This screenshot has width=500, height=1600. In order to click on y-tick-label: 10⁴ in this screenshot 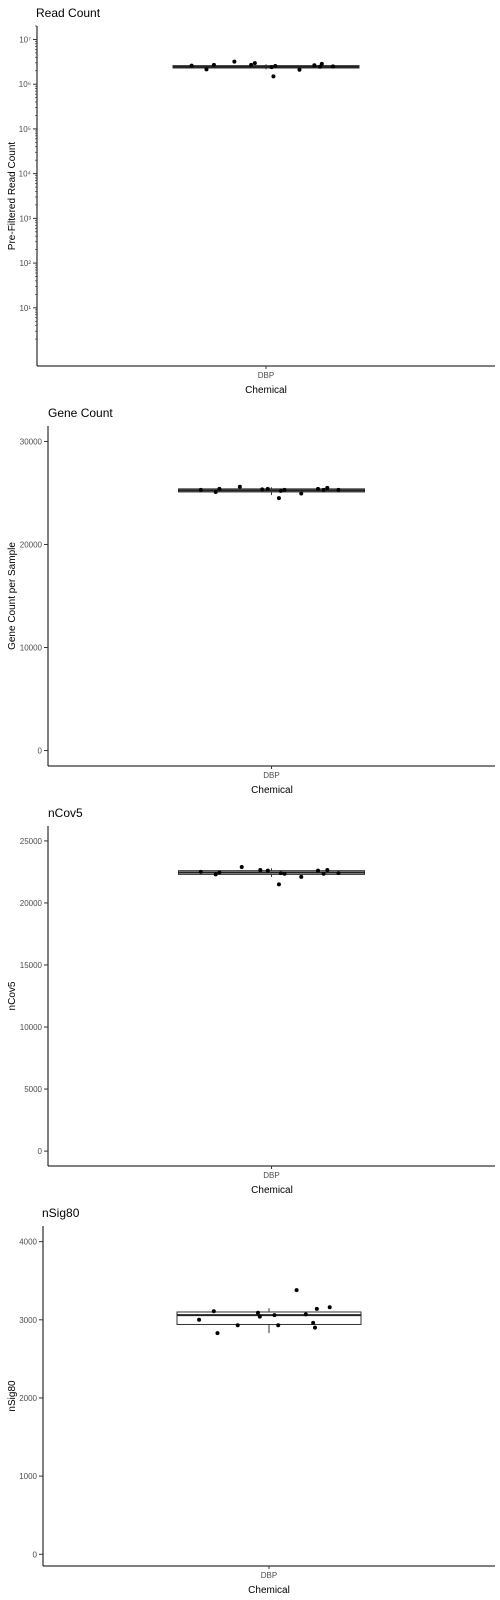, I will do `click(25, 174)`.